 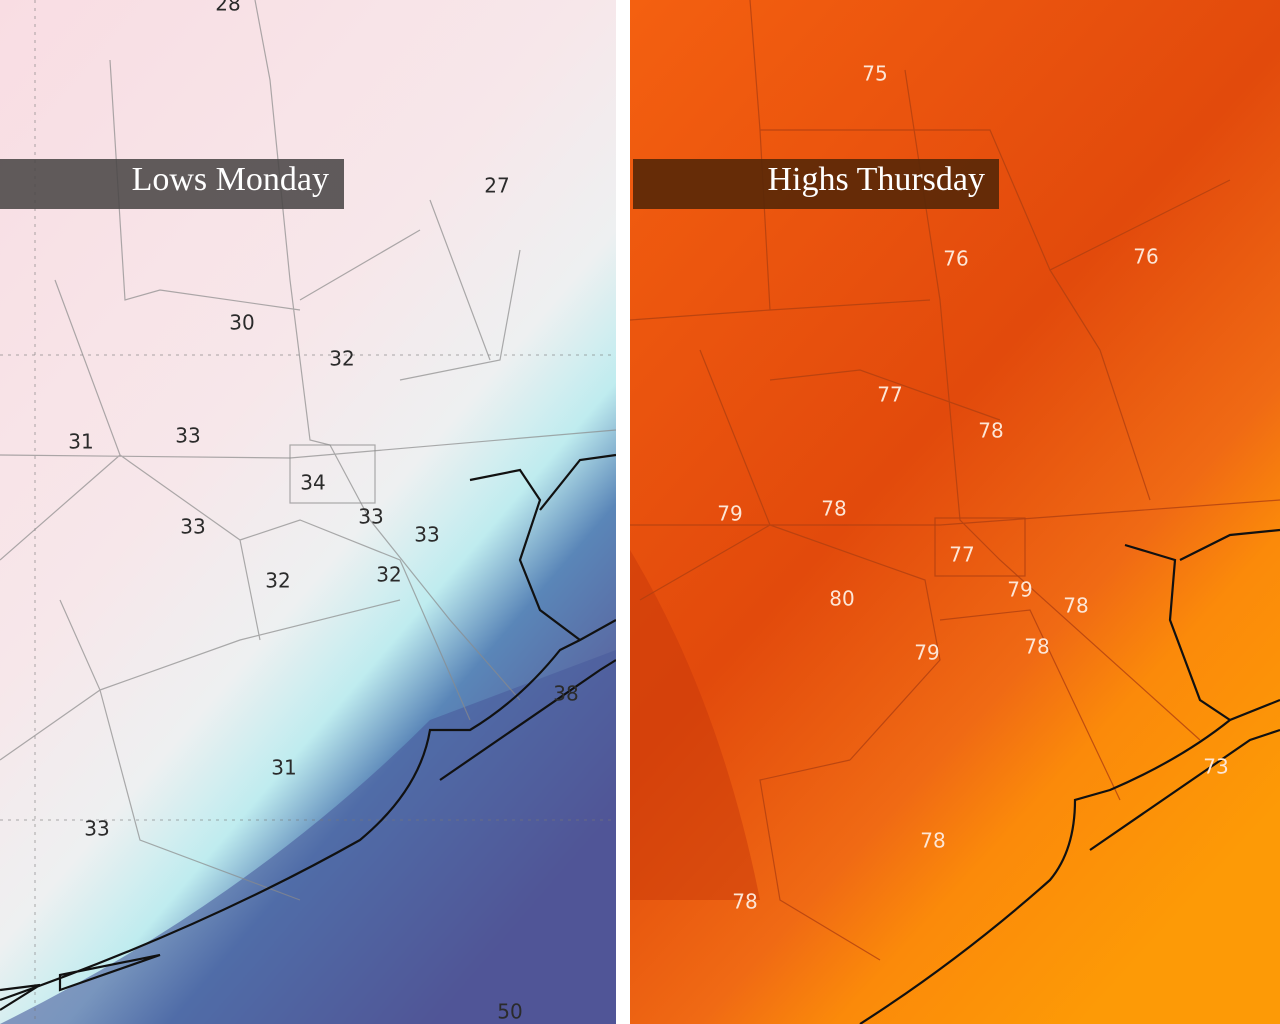 I want to click on temperature-label: 27, so click(x=496, y=186).